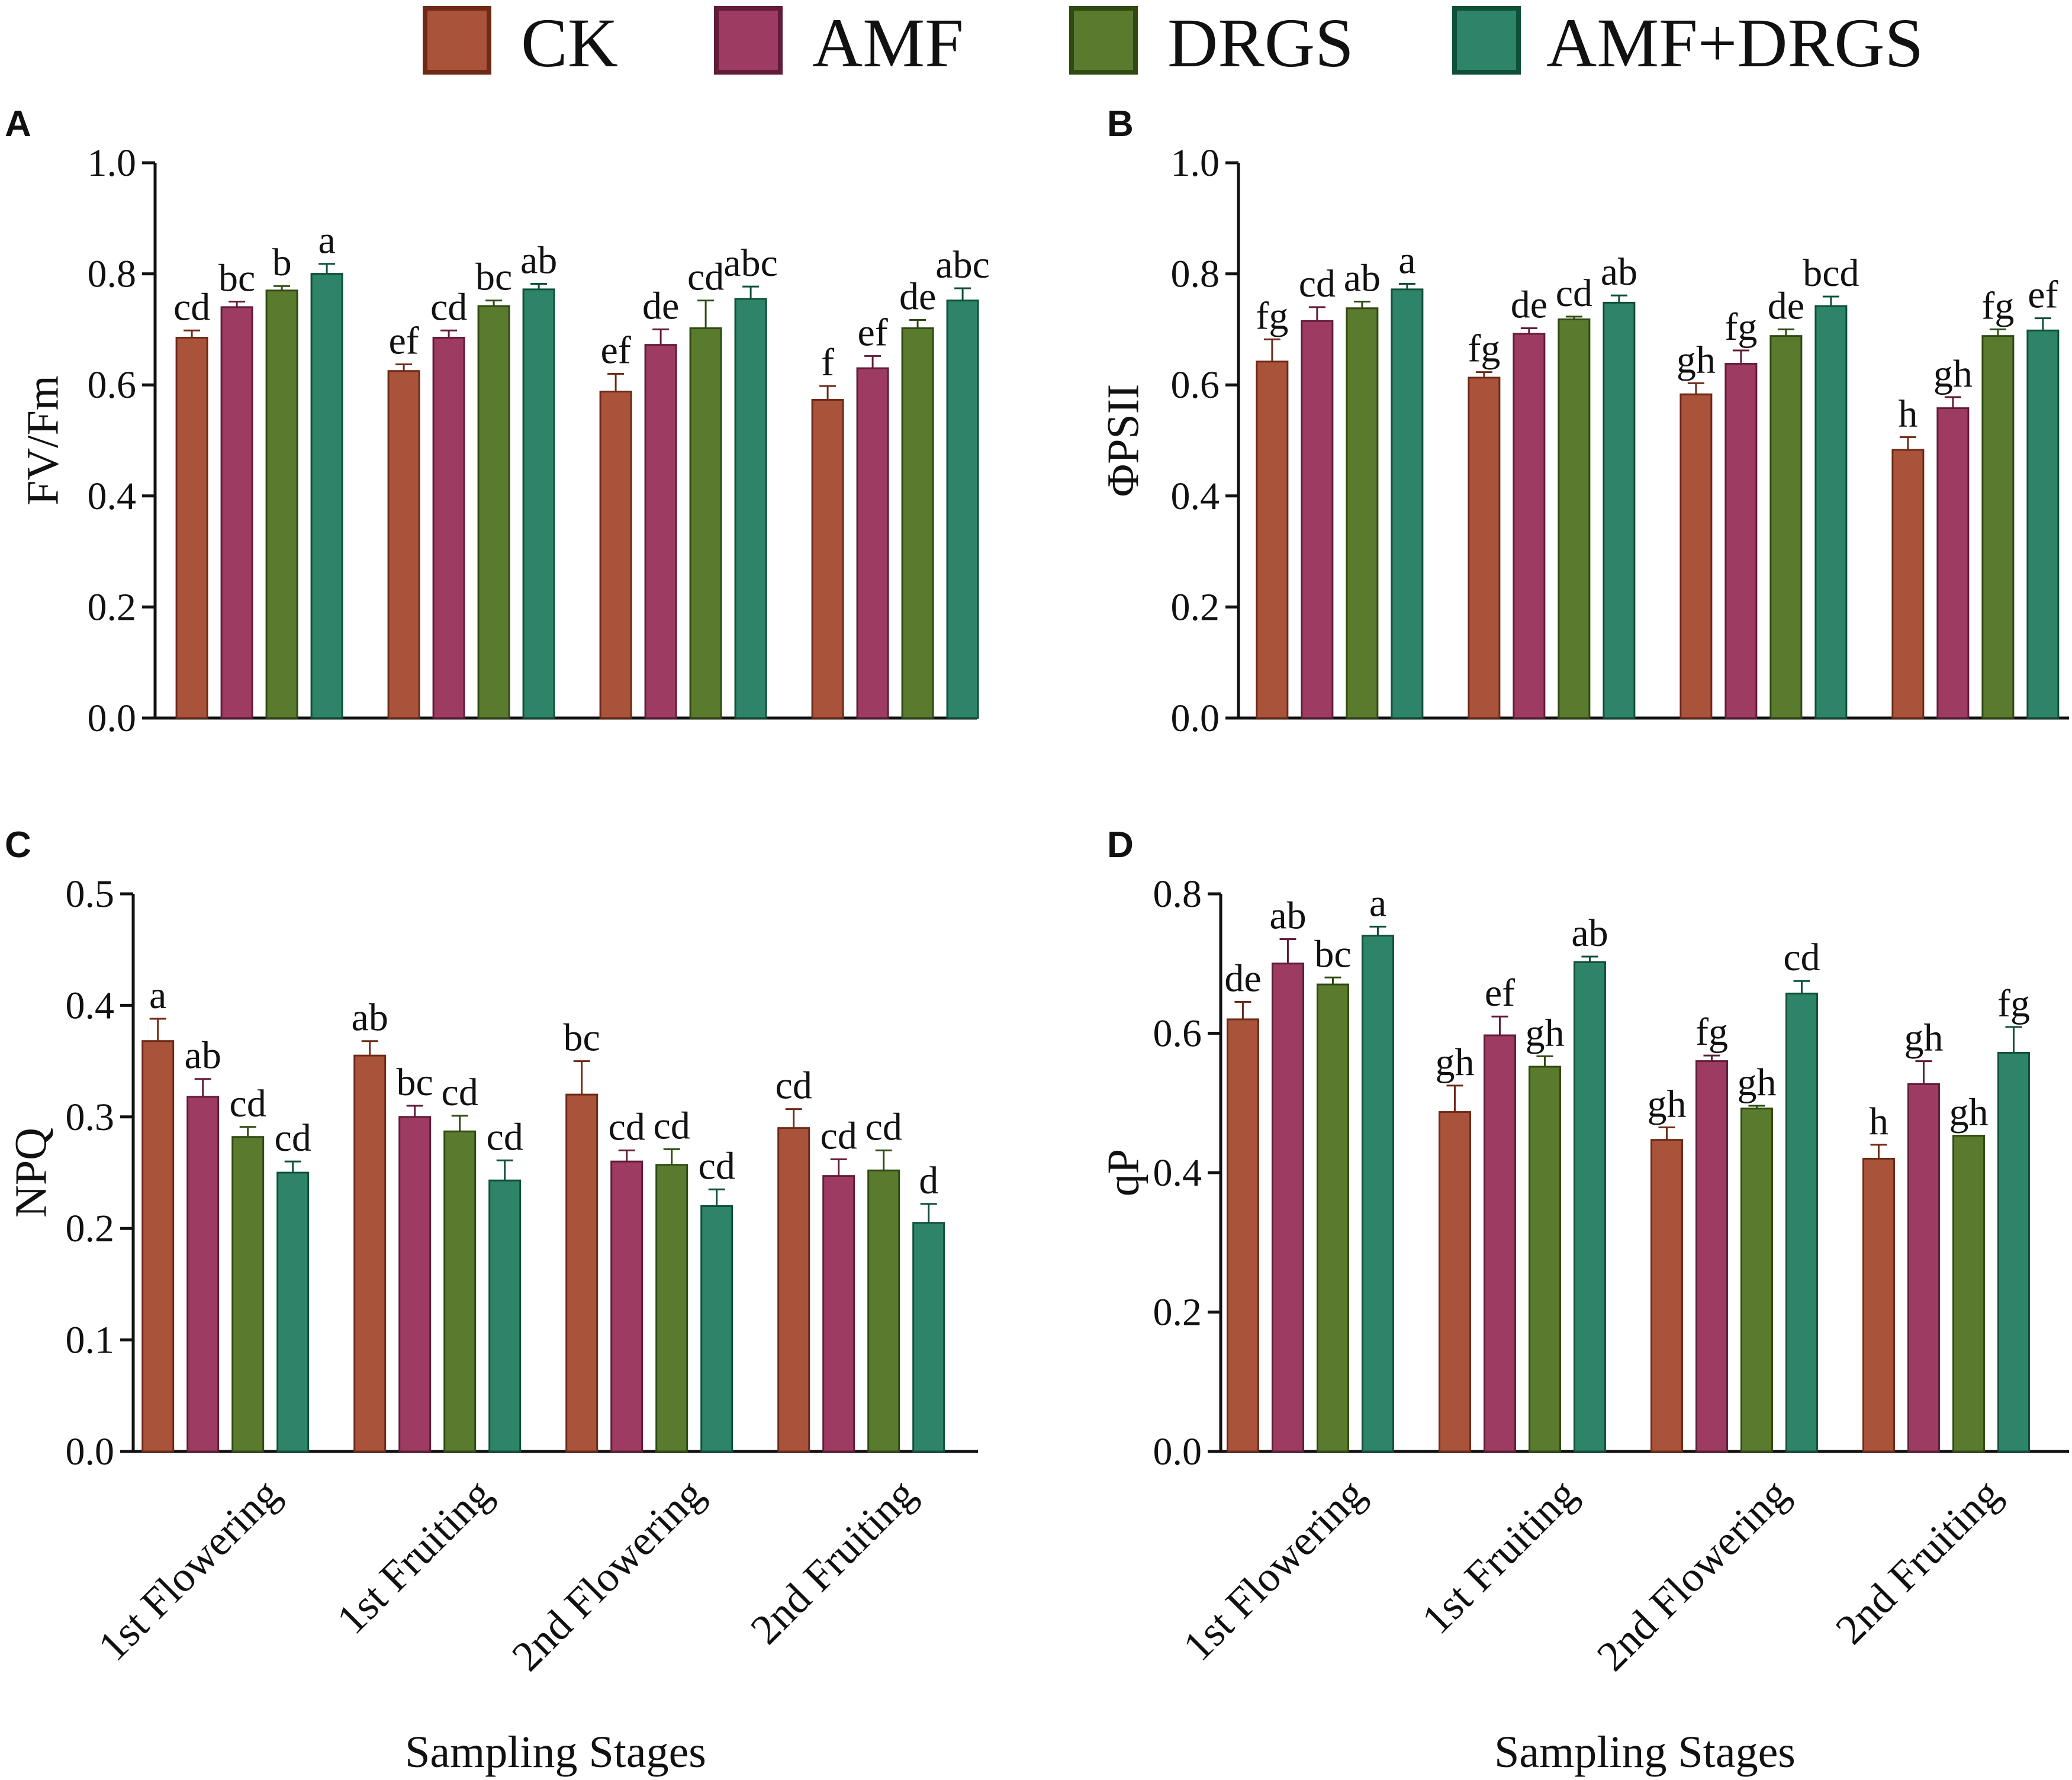 This screenshot has width=2072, height=1780. What do you see at coordinates (839, 43) in the screenshot?
I see `legend-item-amf: AMF` at bounding box center [839, 43].